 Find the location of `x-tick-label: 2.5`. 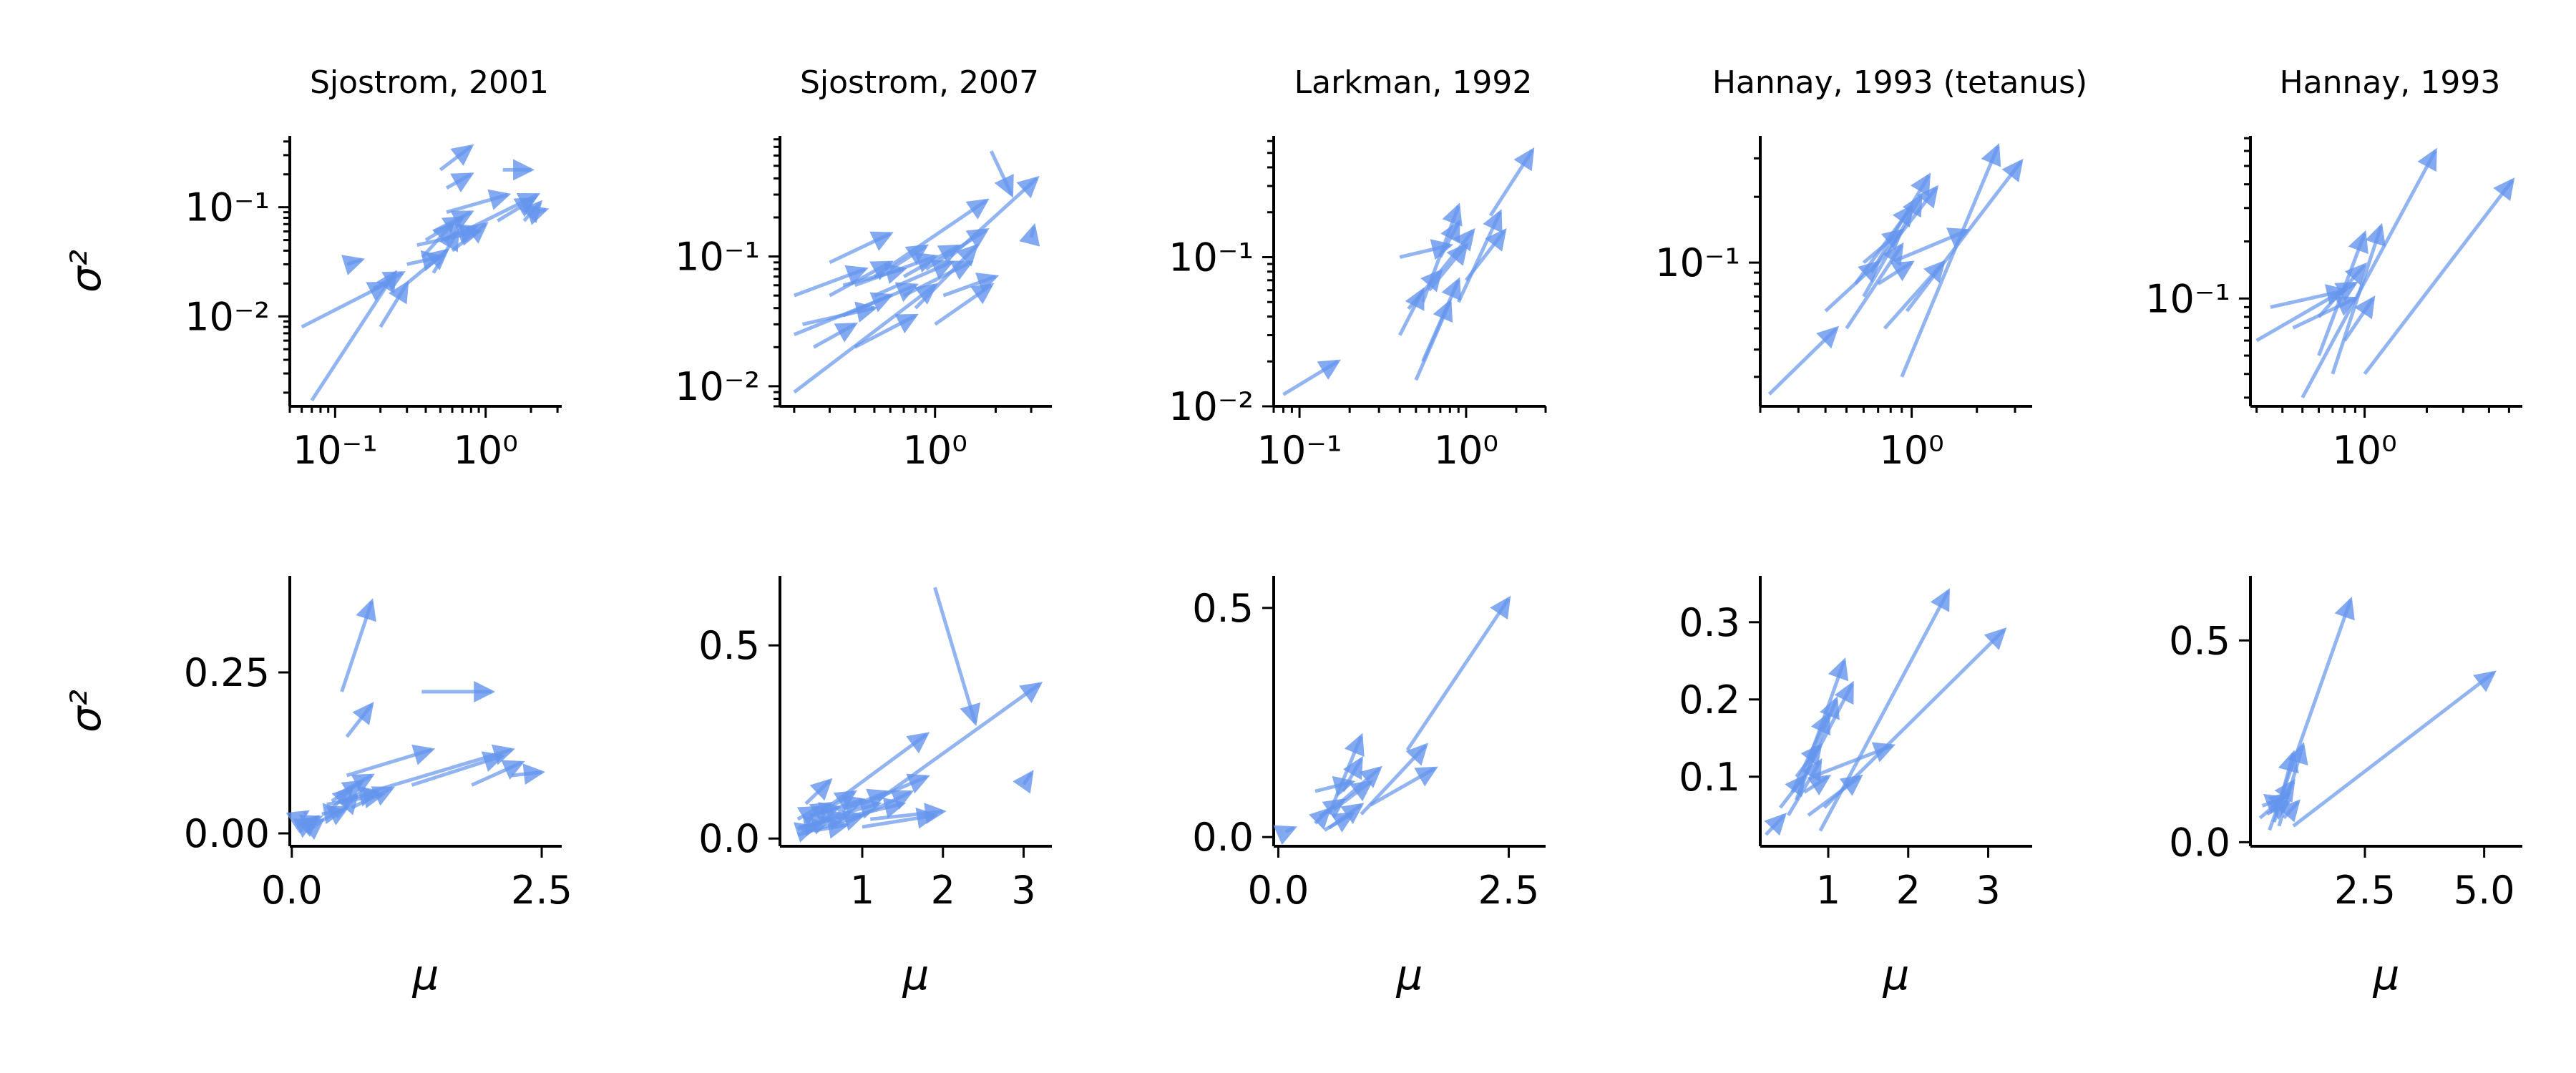

x-tick-label: 2.5 is located at coordinates (541, 890).